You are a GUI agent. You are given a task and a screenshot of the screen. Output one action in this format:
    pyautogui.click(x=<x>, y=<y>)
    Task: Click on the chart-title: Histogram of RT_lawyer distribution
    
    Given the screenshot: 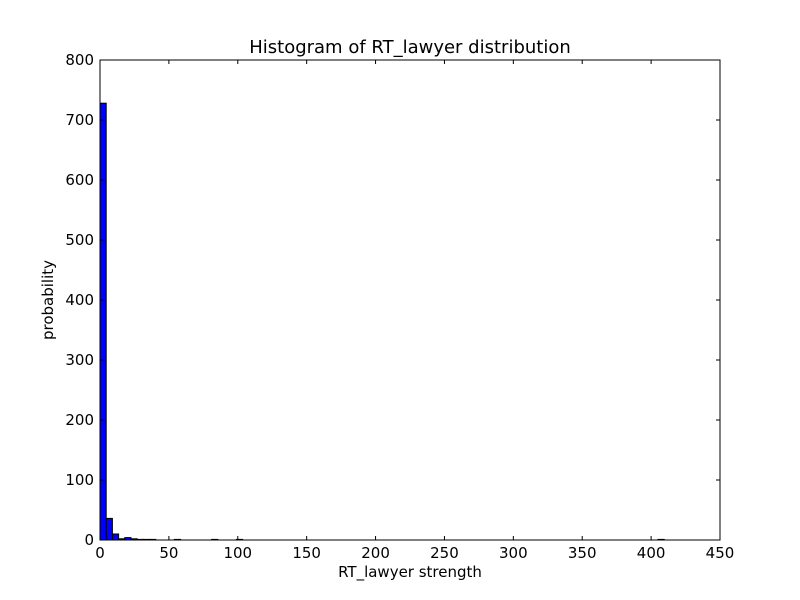 What is the action you would take?
    pyautogui.click(x=410, y=47)
    